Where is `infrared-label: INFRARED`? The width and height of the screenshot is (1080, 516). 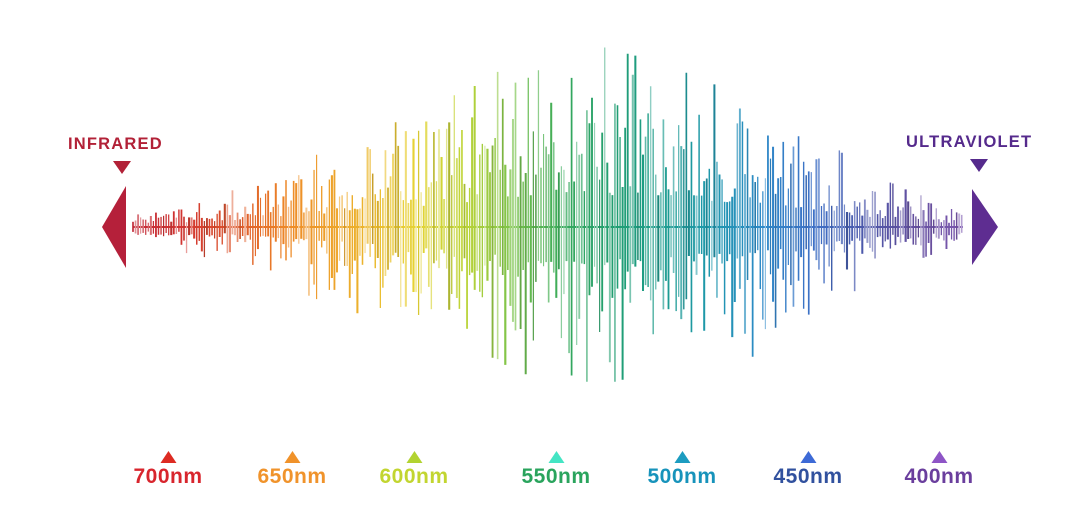 infrared-label: INFRARED is located at coordinates (115, 144).